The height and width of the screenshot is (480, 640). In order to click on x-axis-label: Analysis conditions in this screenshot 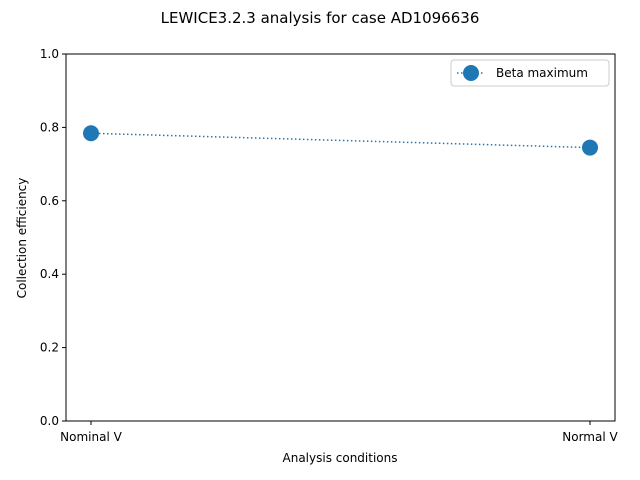, I will do `click(340, 458)`.